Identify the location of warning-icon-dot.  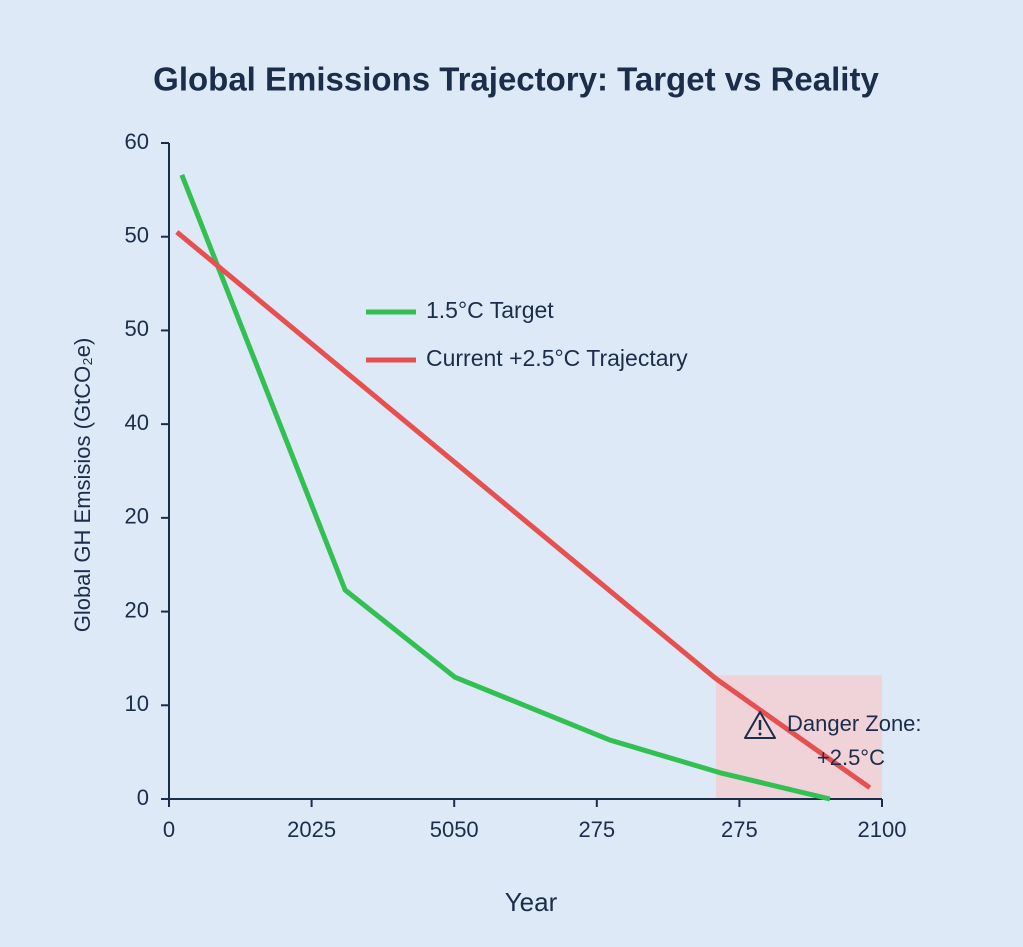
(760, 734).